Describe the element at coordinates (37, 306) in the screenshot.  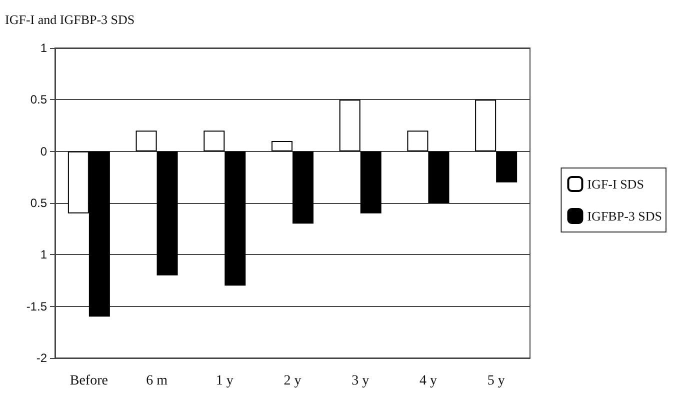
I see `y-tick-label: -1.5` at that location.